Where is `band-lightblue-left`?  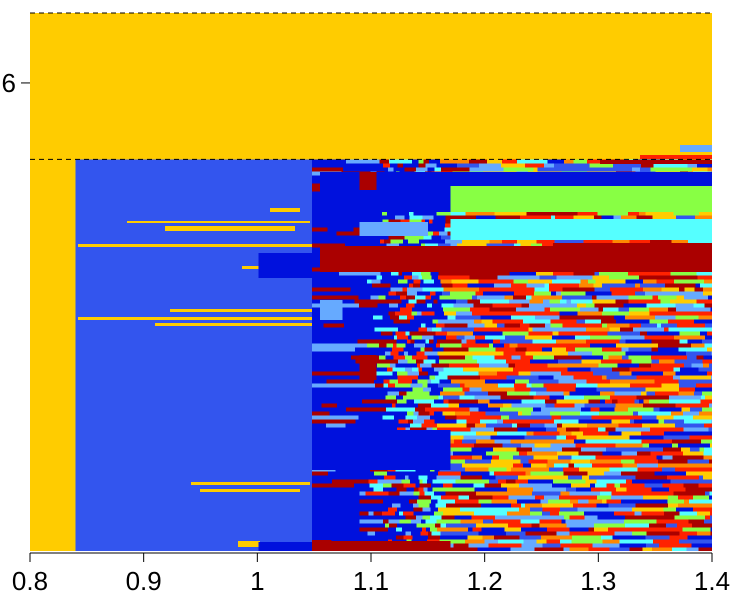 band-lightblue-left is located at coordinates (331, 310).